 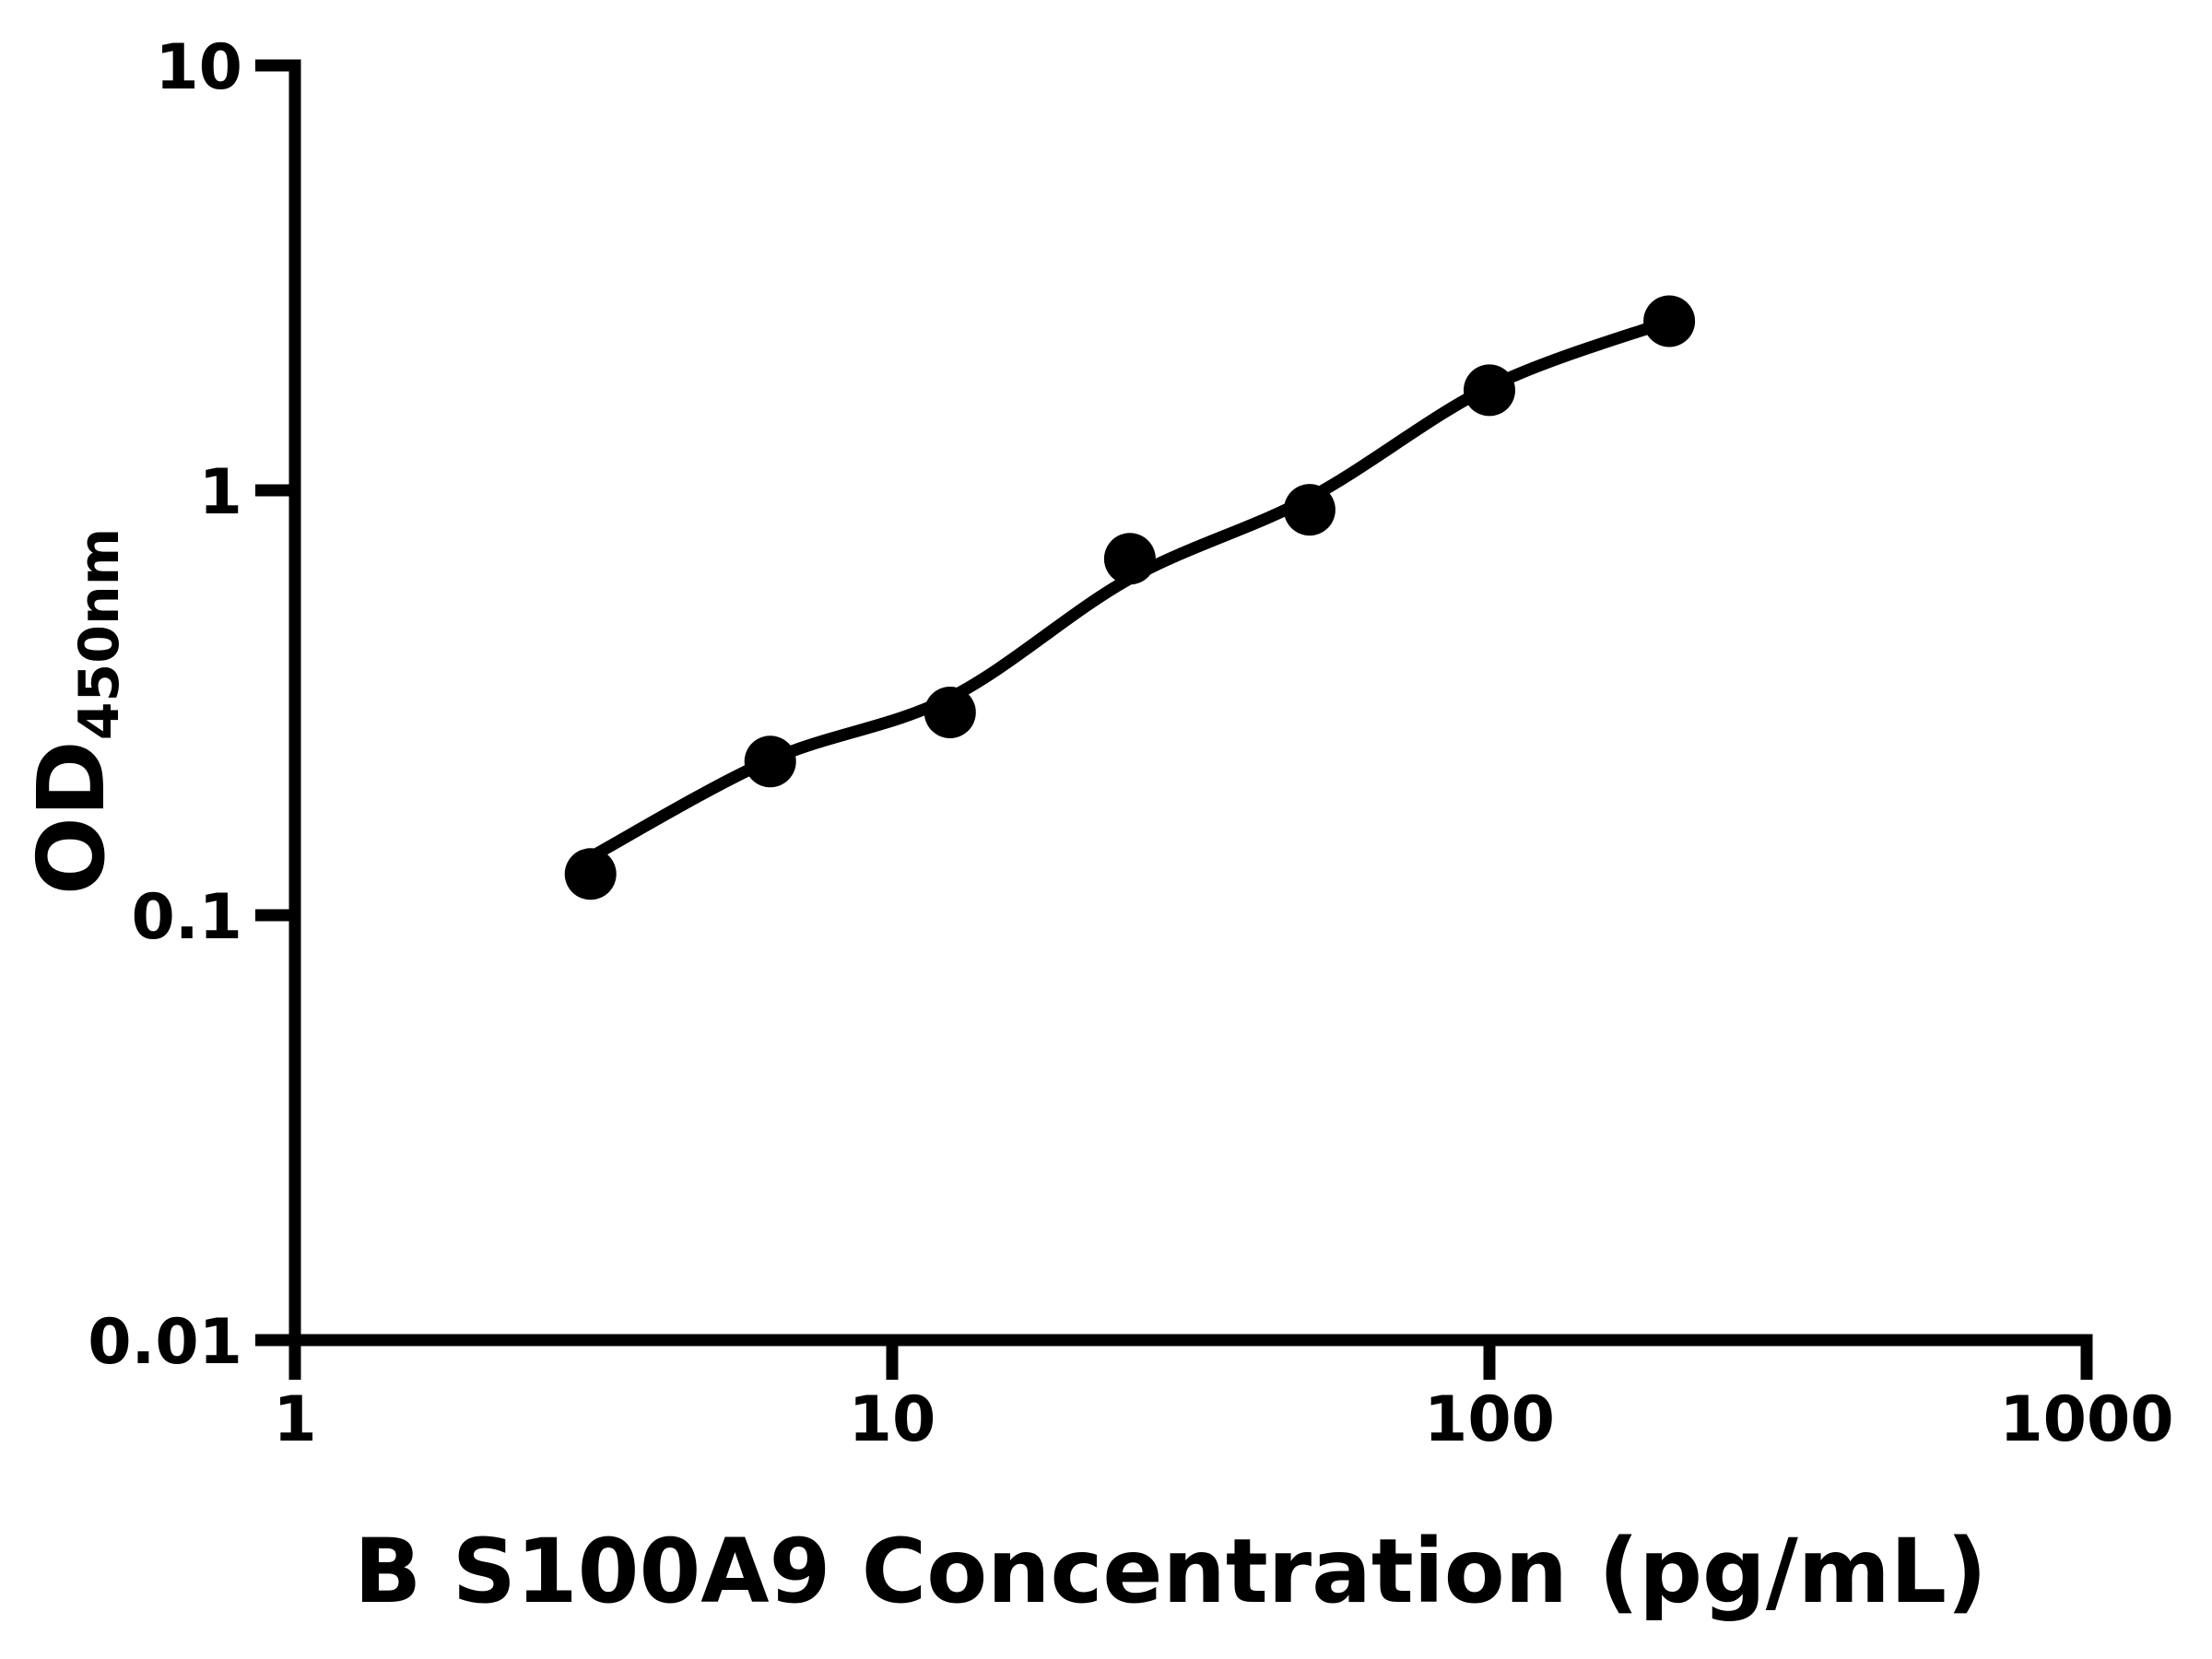 What do you see at coordinates (1170, 1571) in the screenshot?
I see `x-axis-title: B S100A9 Concentration (pg/mL)` at bounding box center [1170, 1571].